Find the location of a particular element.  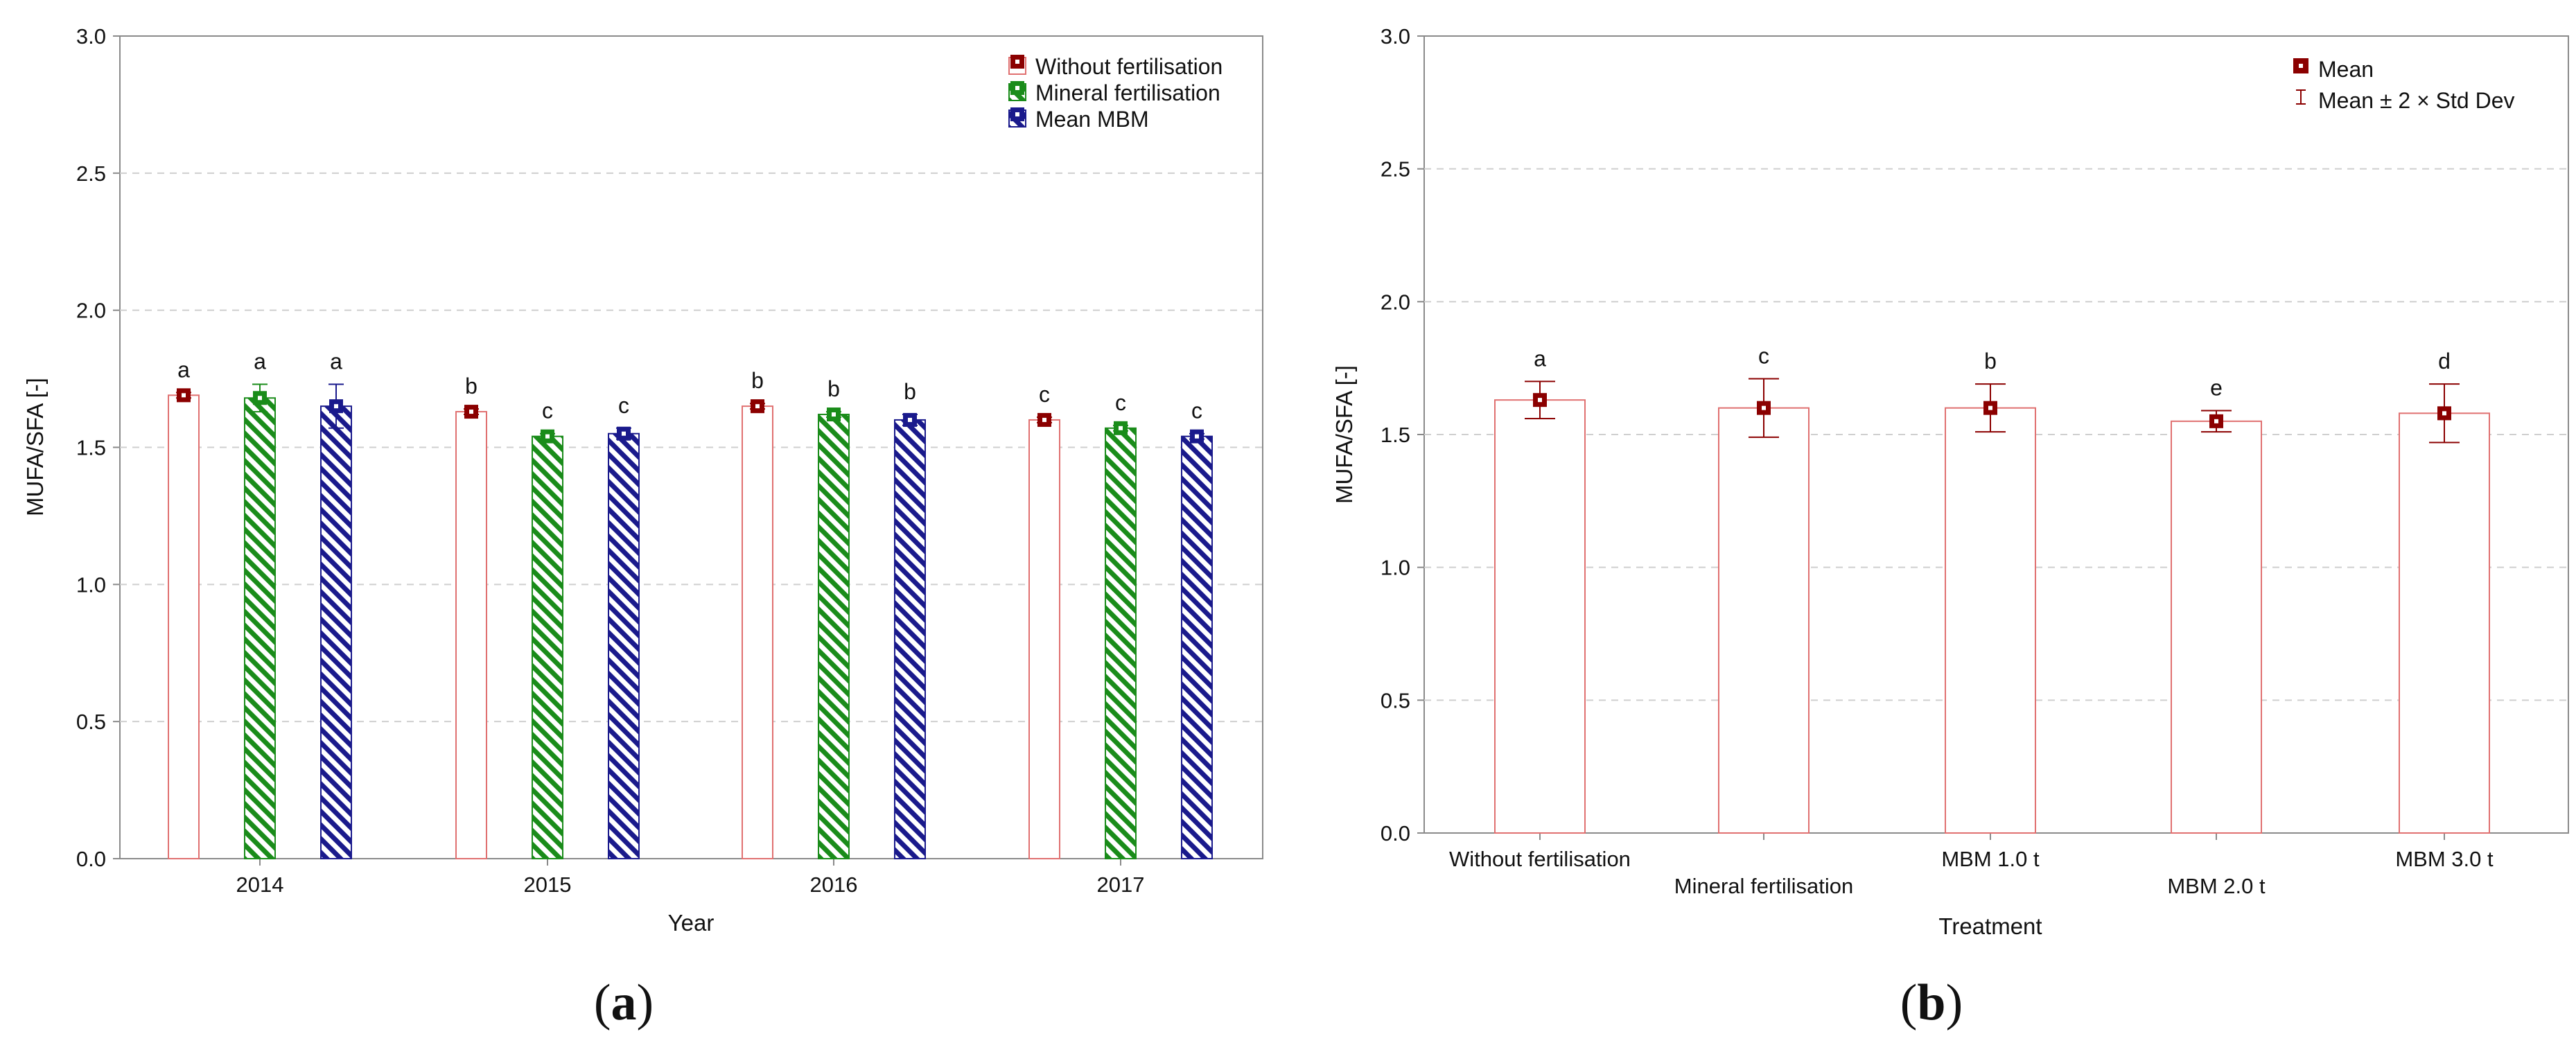

significance-letter: d is located at coordinates (2444, 361).